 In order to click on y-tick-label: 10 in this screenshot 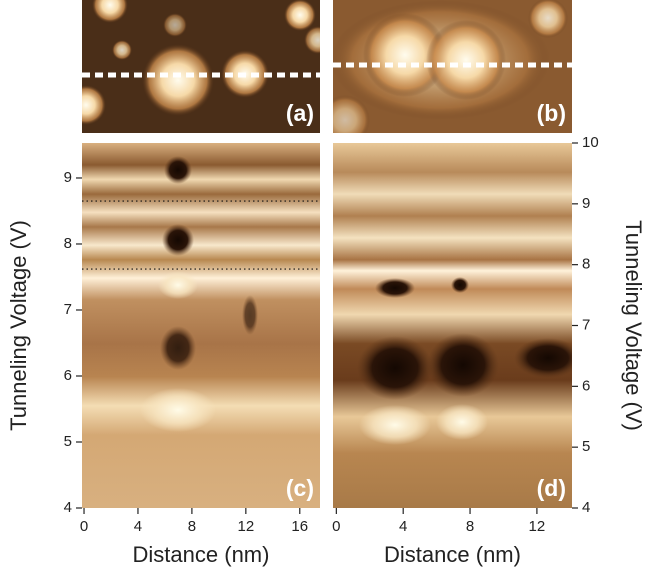, I will do `click(590, 142)`.